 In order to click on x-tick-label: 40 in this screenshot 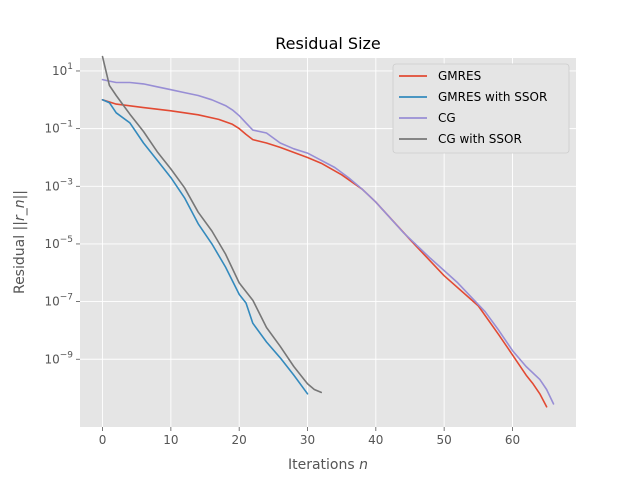, I will do `click(375, 440)`.